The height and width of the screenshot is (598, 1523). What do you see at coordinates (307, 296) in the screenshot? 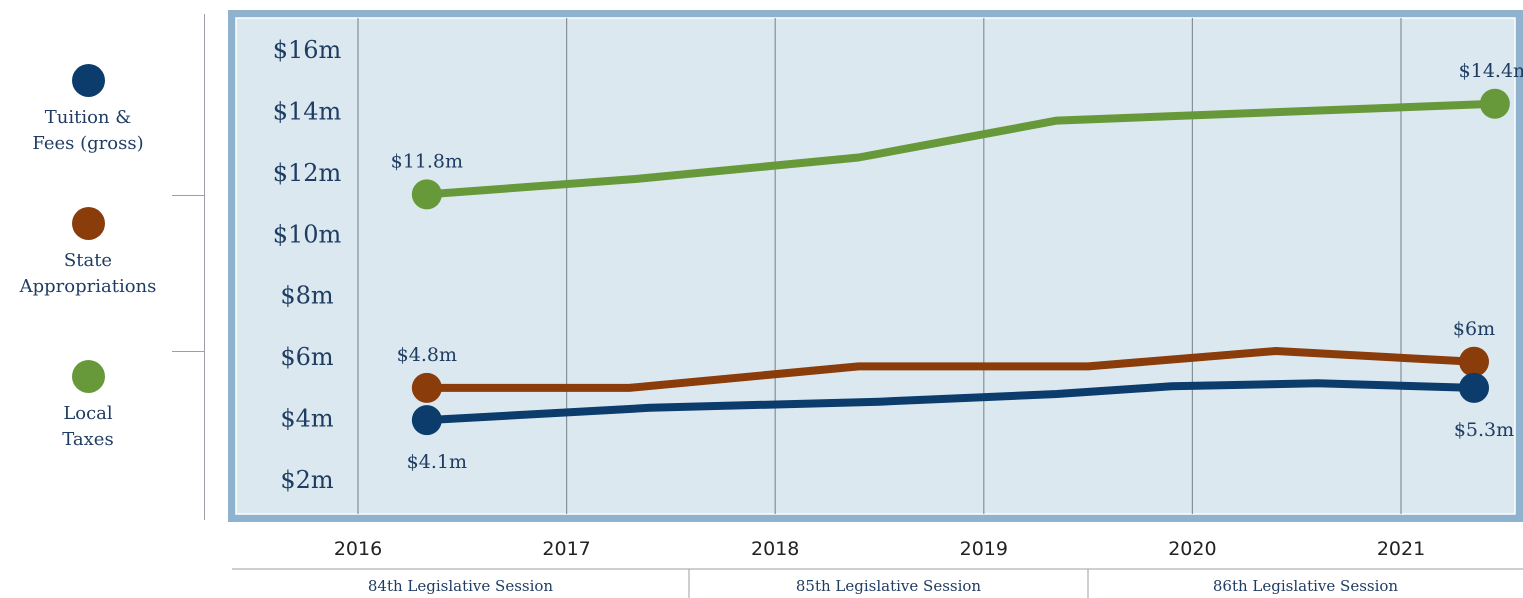
I see `y-tick-label: $8m` at bounding box center [307, 296].